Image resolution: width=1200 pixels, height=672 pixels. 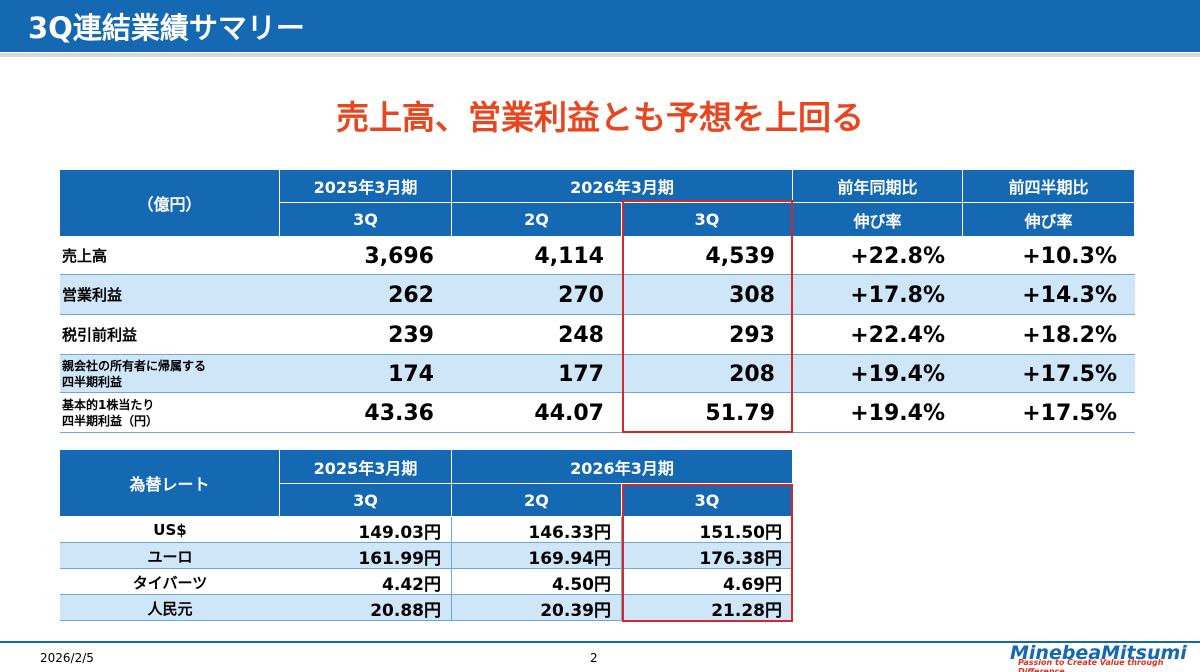 I want to click on row-label: ユーロ, so click(x=170, y=556).